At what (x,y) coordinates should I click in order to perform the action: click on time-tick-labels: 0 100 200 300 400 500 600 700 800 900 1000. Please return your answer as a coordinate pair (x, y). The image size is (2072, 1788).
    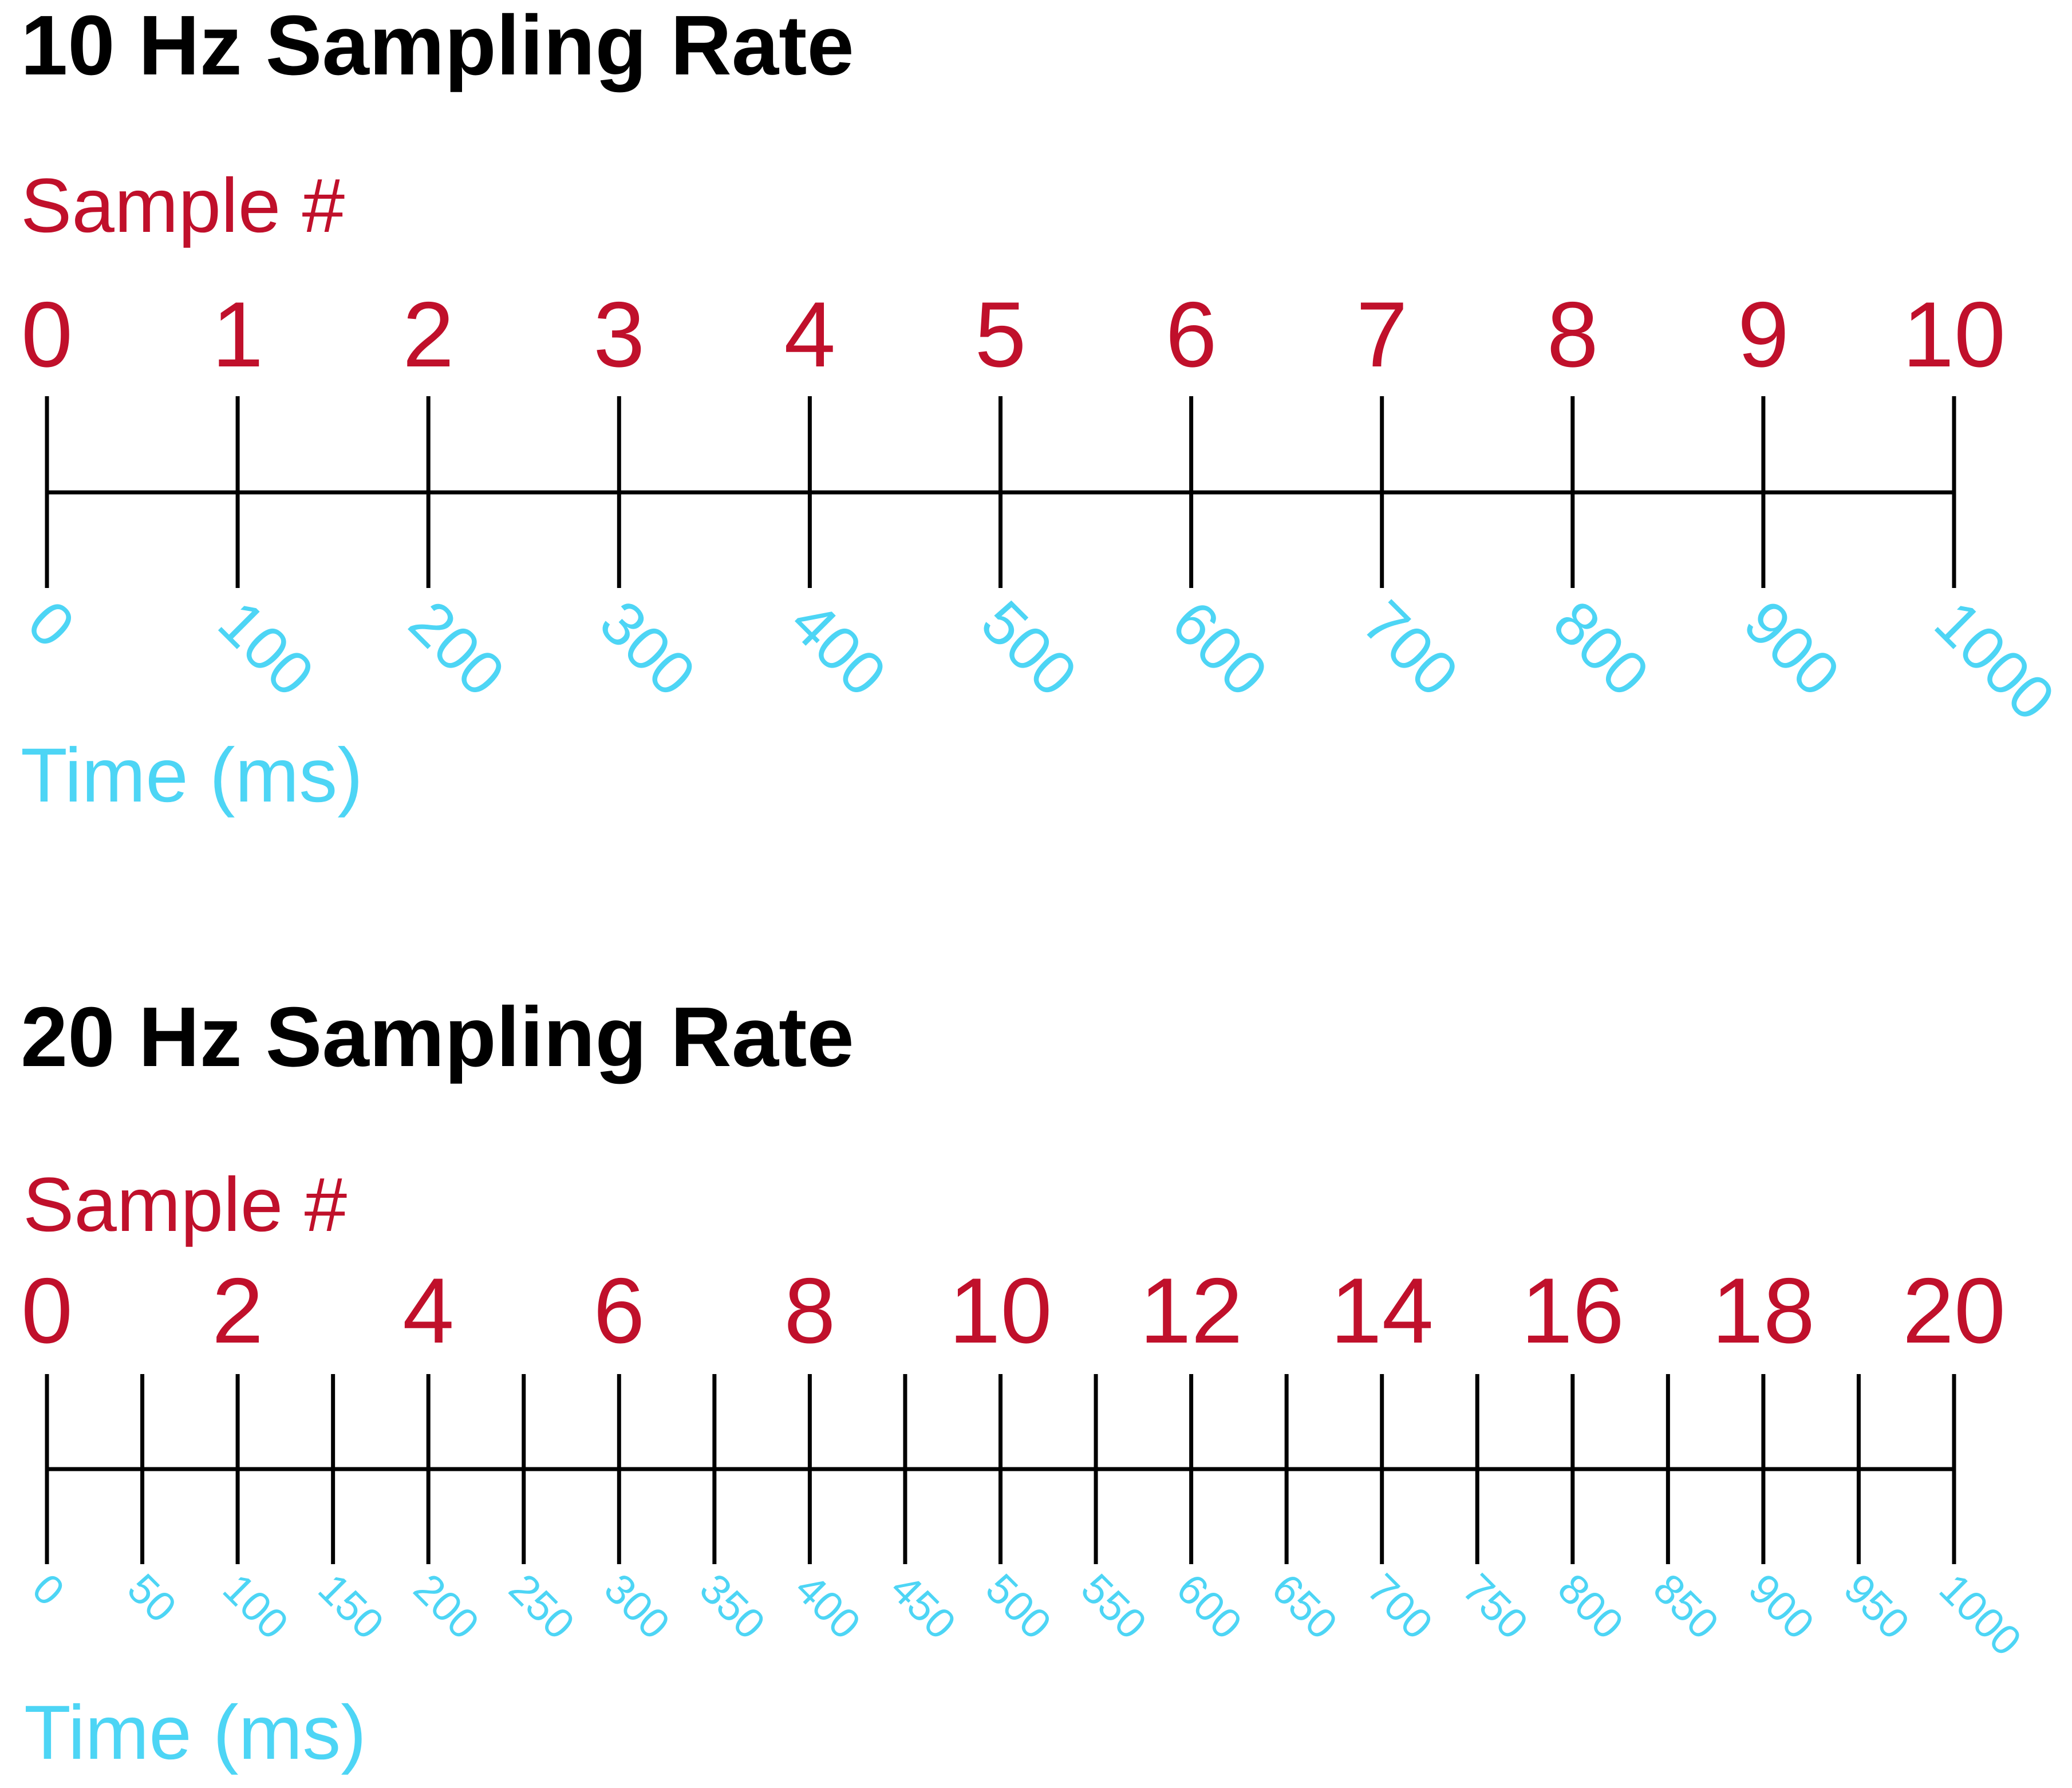
    Looking at the image, I should click on (1041, 660).